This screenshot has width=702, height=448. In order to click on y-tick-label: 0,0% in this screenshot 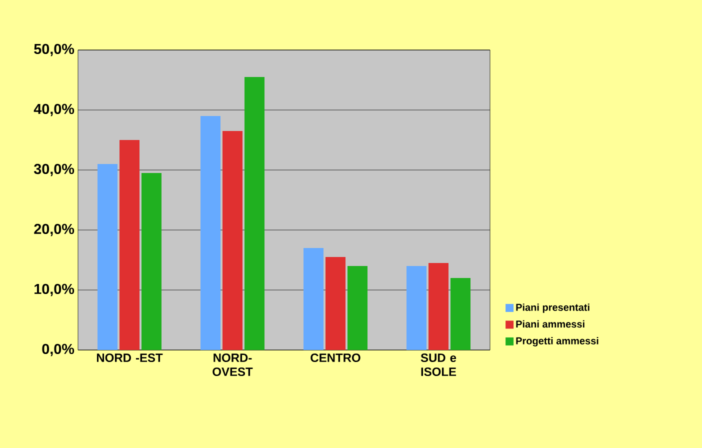, I will do `click(58, 350)`.